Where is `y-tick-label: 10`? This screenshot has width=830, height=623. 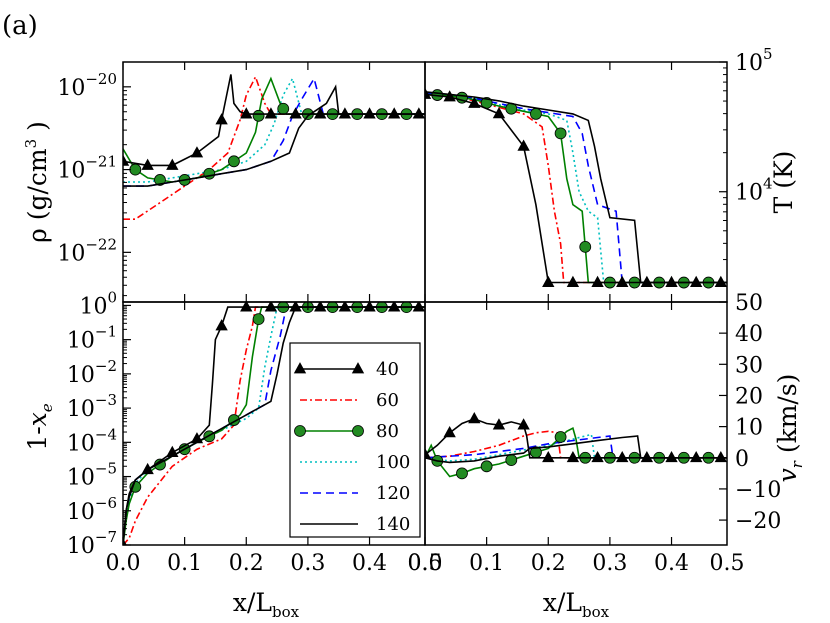
y-tick-label: 10 is located at coordinates (749, 428).